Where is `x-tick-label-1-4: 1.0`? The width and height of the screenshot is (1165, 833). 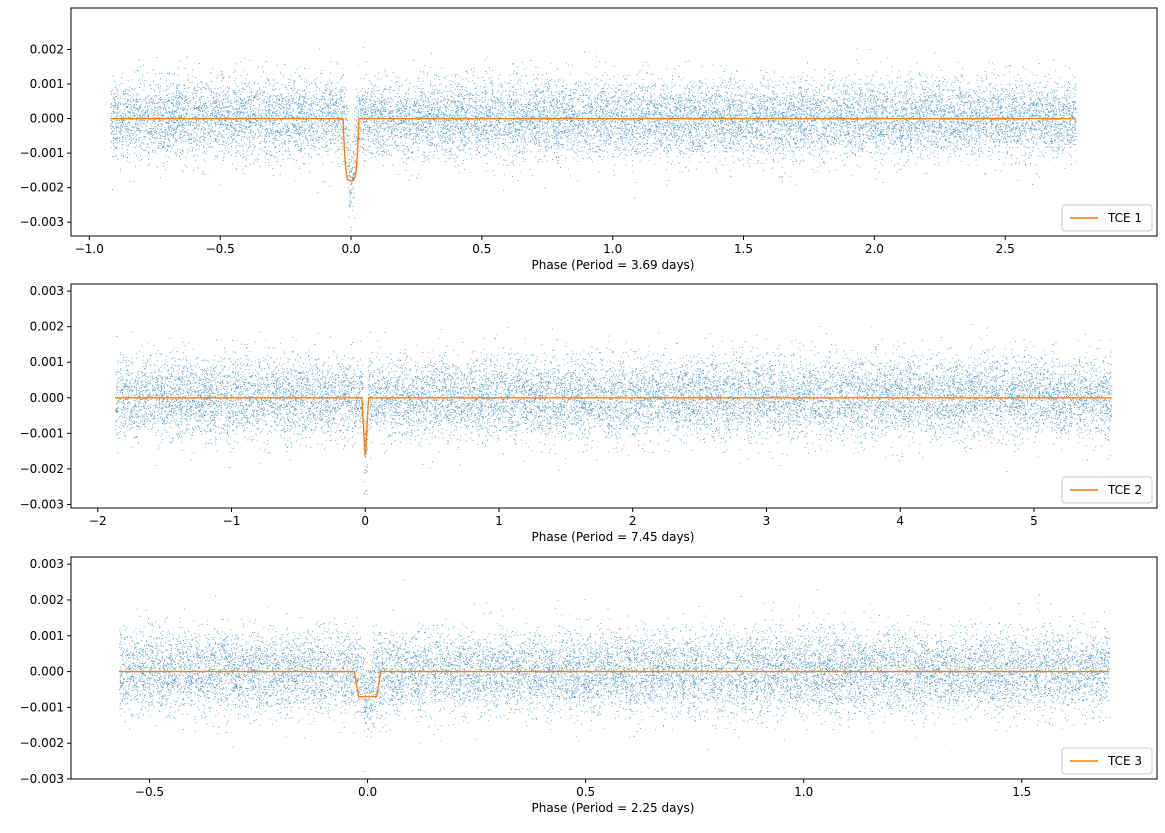 x-tick-label-1-4: 1.0 is located at coordinates (612, 249).